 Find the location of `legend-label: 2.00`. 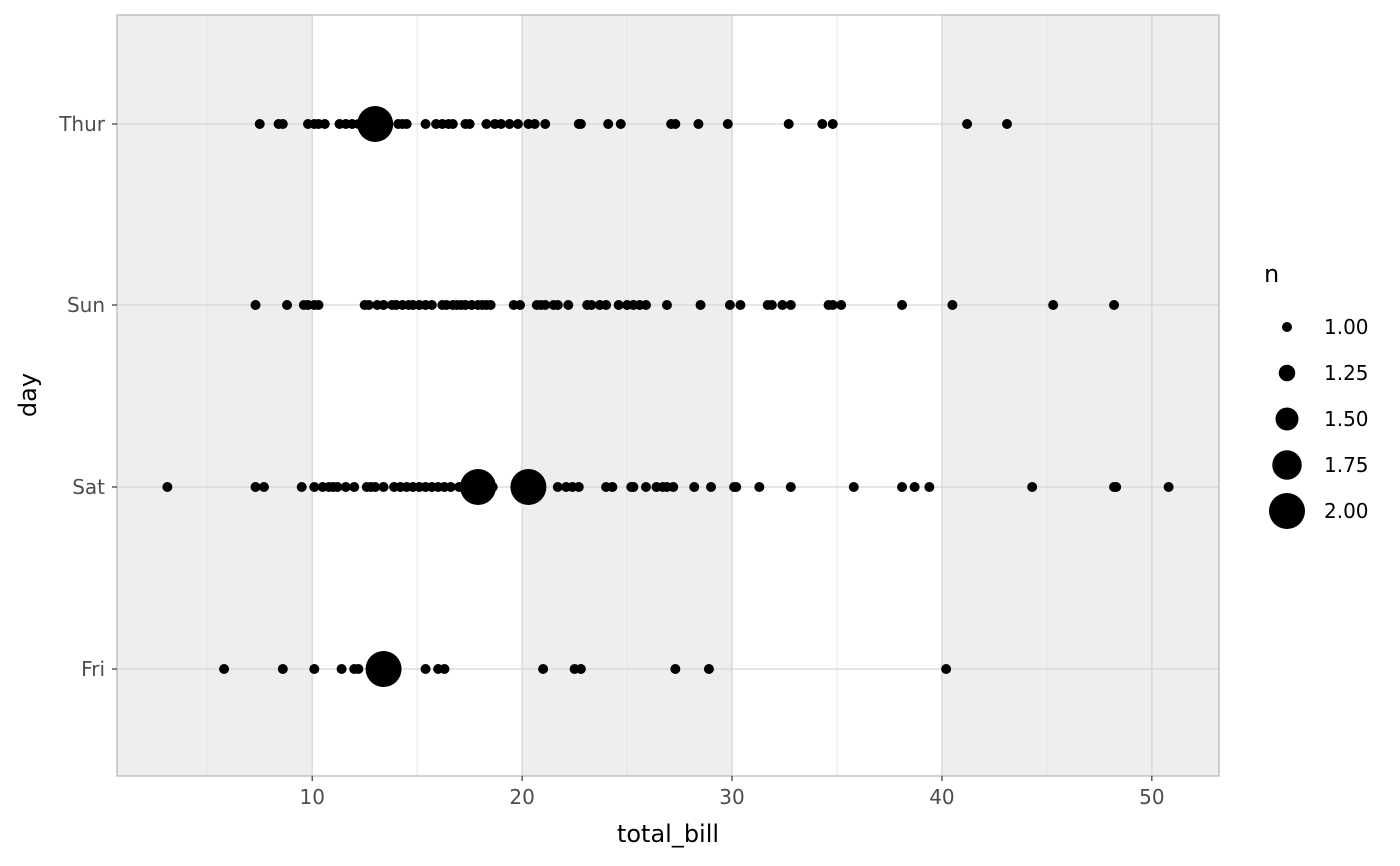

legend-label: 2.00 is located at coordinates (1346, 511).